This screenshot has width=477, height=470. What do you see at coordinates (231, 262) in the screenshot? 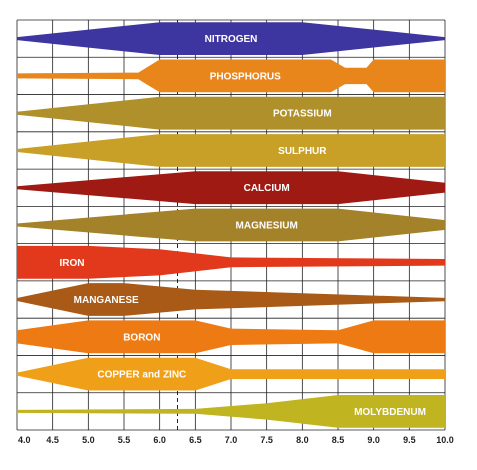
I see `band-iron` at bounding box center [231, 262].